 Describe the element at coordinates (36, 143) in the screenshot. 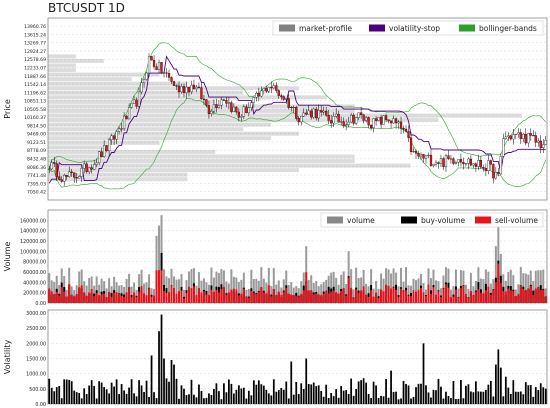

I see `y-tick-label: 9123.51` at that location.